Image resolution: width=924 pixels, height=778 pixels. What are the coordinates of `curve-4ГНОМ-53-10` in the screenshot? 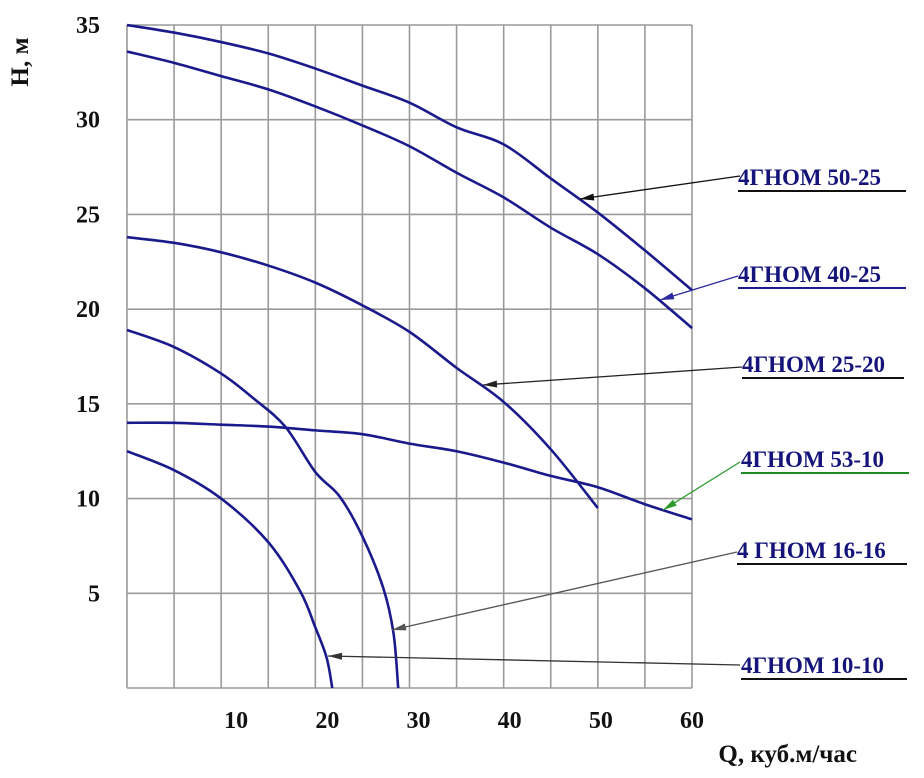 It's located at (409, 471).